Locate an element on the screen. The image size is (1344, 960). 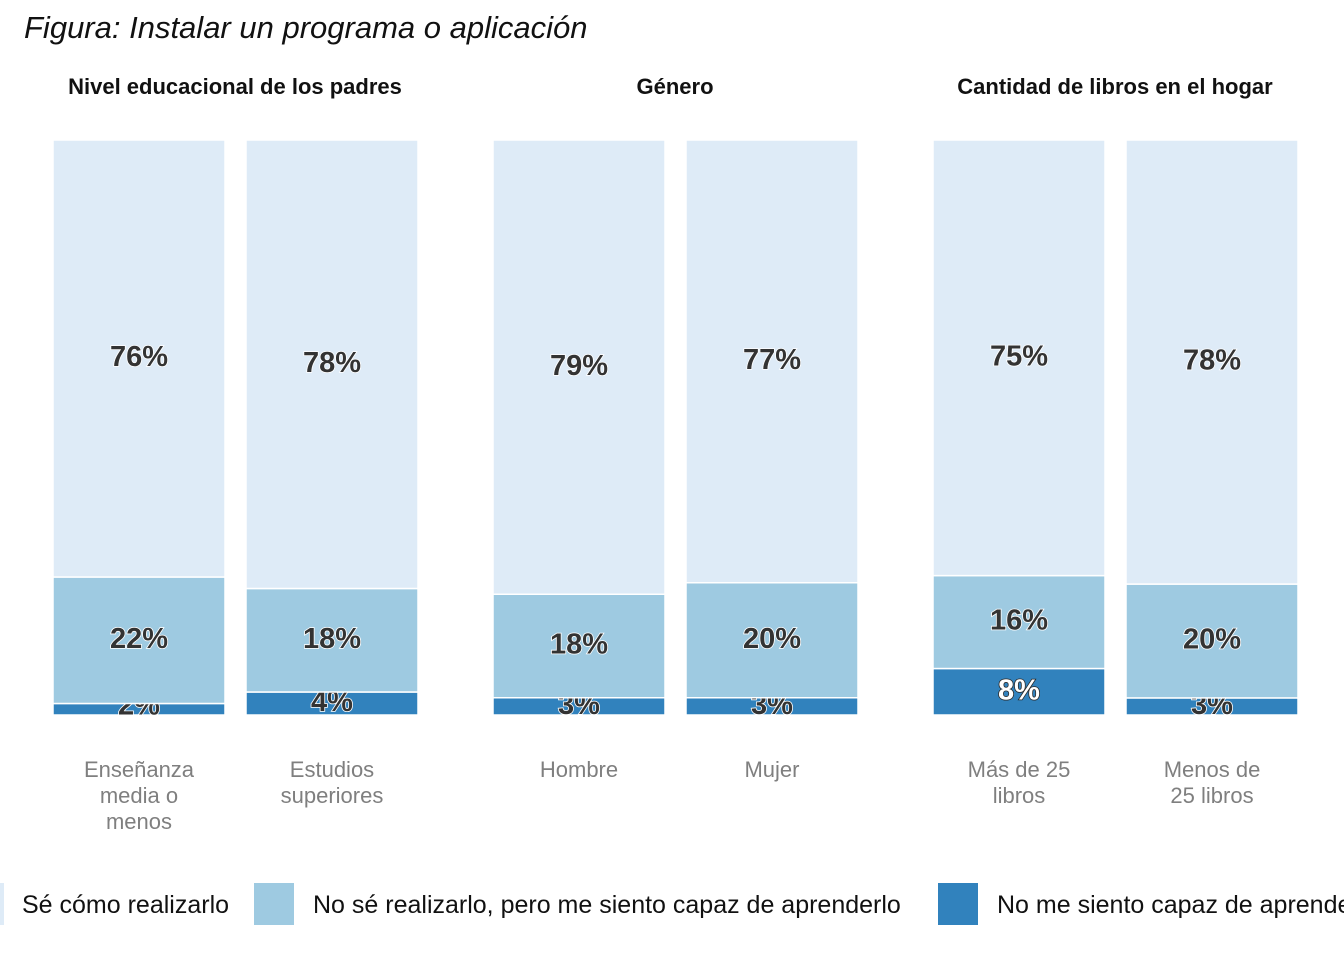
data-label: 22% is located at coordinates (139, 639).